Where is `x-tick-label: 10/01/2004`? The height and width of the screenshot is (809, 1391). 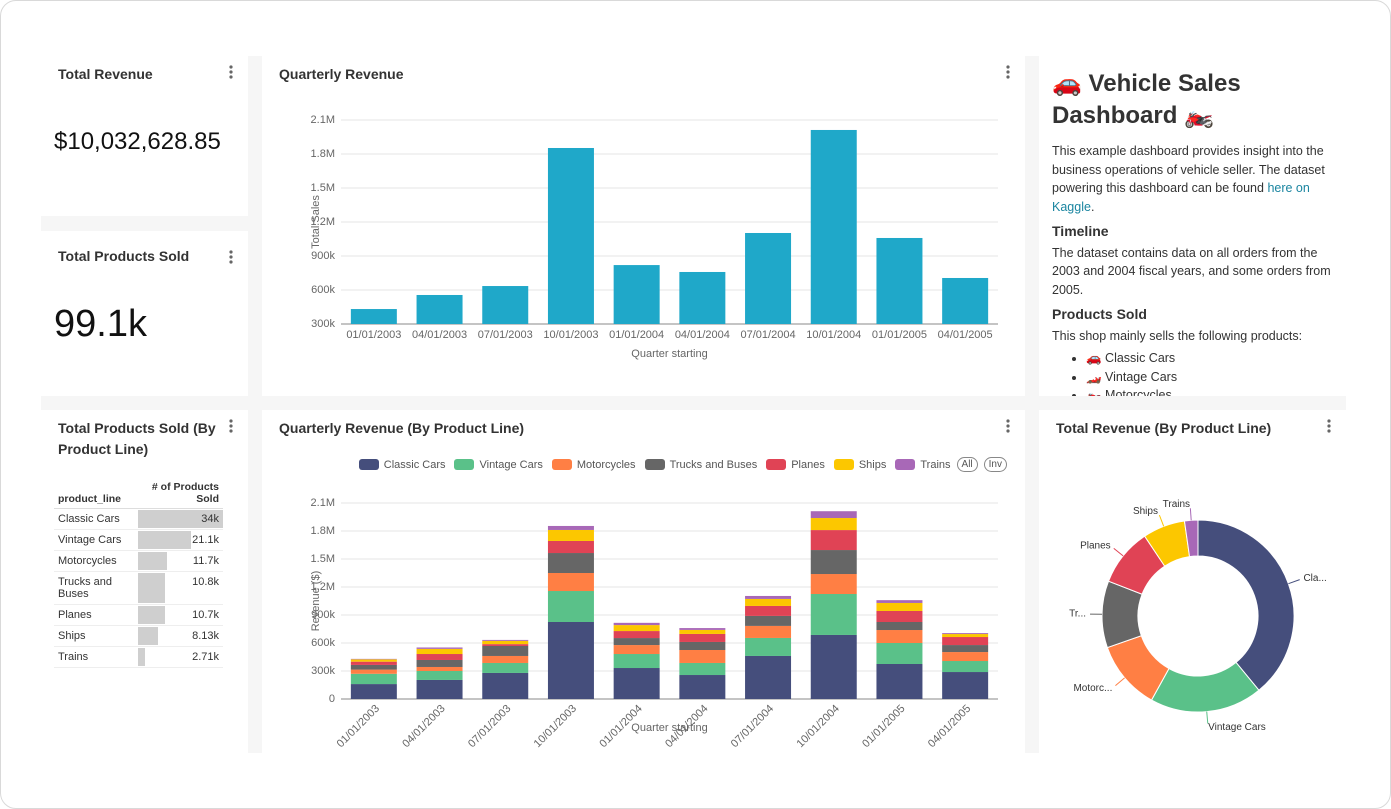 x-tick-label: 10/01/2004 is located at coordinates (833, 335).